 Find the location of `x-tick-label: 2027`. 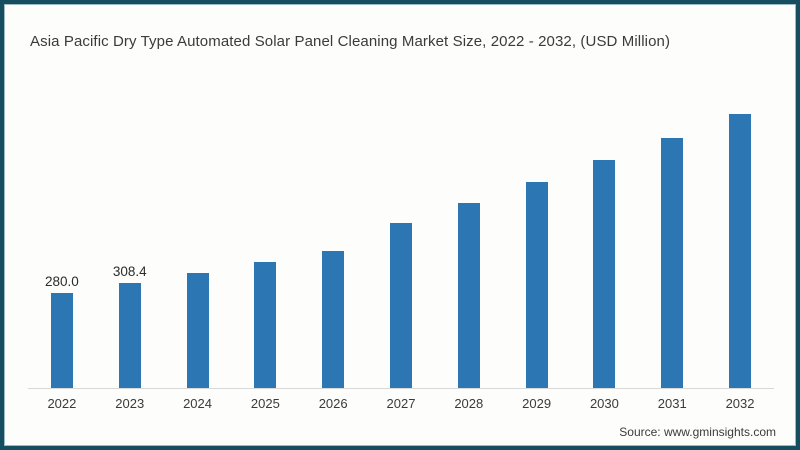

x-tick-label: 2027 is located at coordinates (401, 403).